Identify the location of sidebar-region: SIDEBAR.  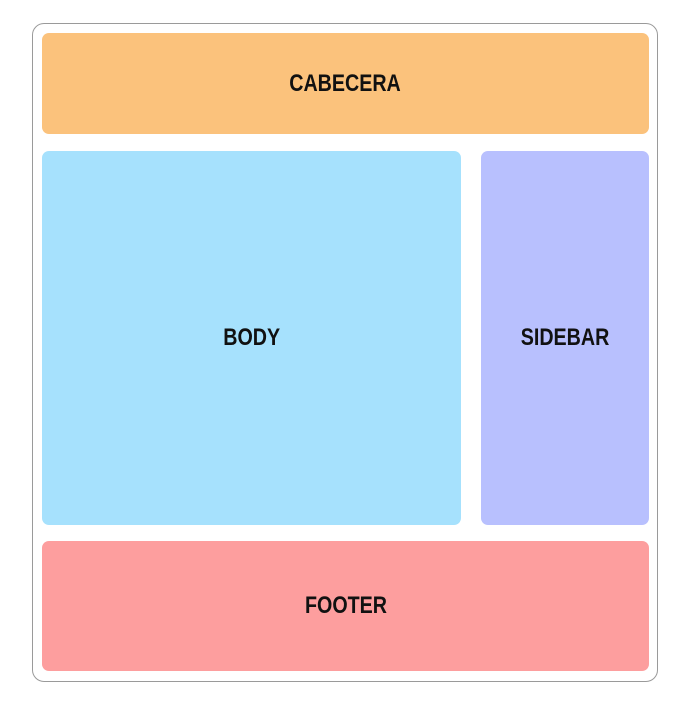
(565, 338).